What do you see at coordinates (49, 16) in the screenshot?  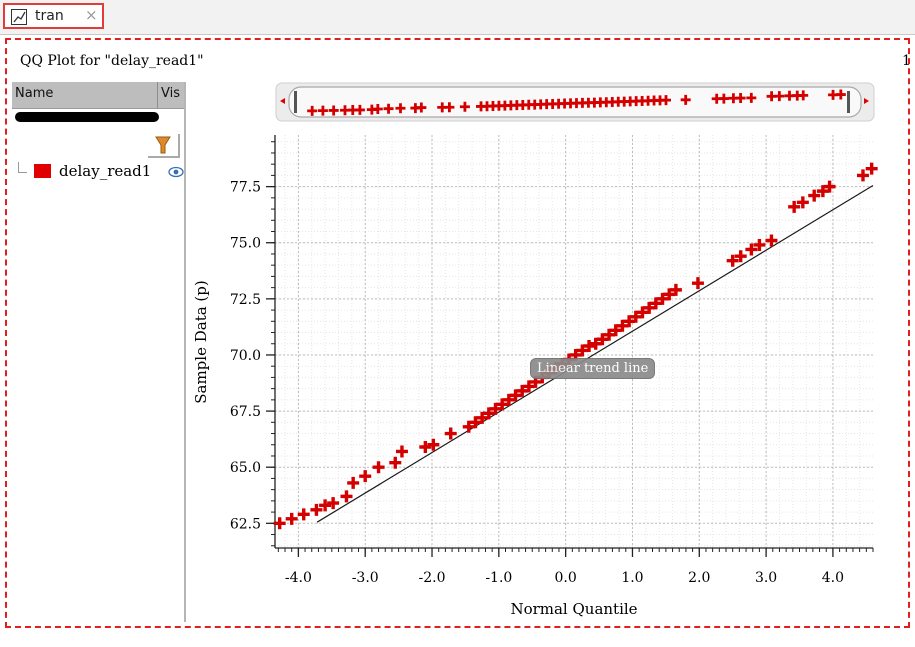 I see `tab-label: tran` at bounding box center [49, 16].